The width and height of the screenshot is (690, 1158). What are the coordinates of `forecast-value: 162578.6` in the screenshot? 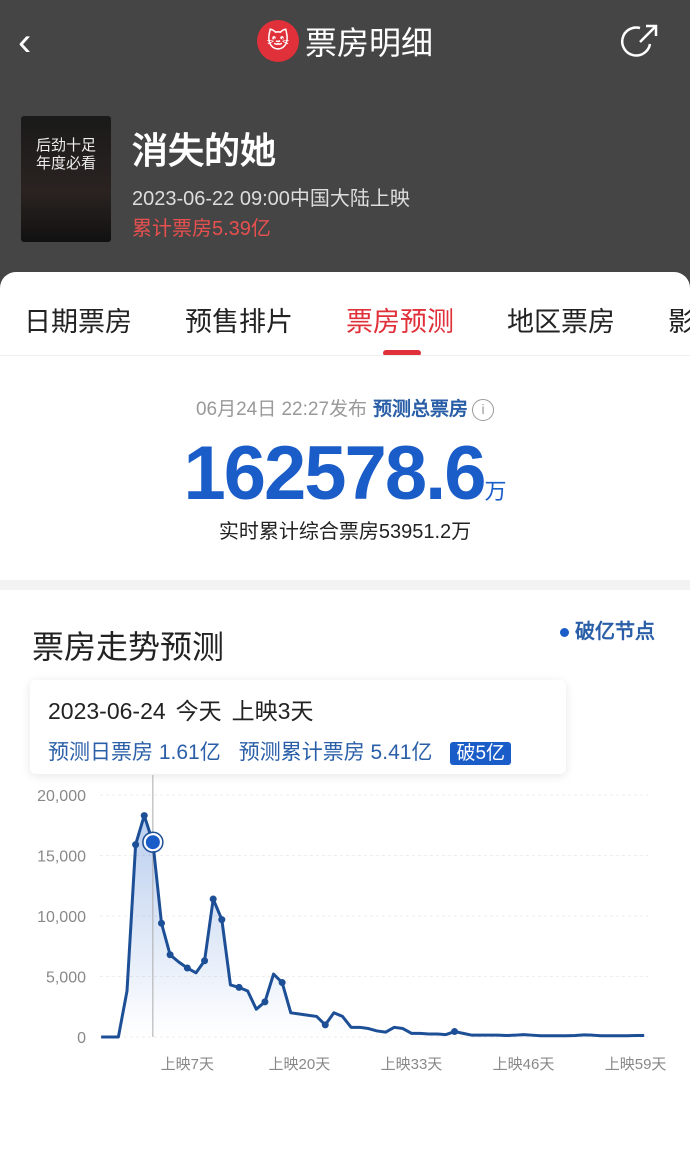 It's located at (334, 473).